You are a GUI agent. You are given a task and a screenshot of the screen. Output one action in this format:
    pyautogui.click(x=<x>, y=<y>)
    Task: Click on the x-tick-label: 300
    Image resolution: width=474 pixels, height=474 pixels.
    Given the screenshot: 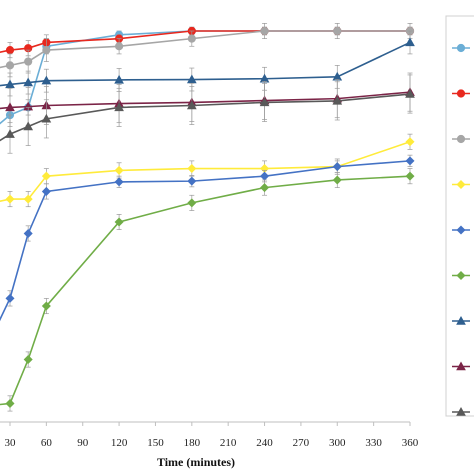 What is the action you would take?
    pyautogui.click(x=337, y=443)
    